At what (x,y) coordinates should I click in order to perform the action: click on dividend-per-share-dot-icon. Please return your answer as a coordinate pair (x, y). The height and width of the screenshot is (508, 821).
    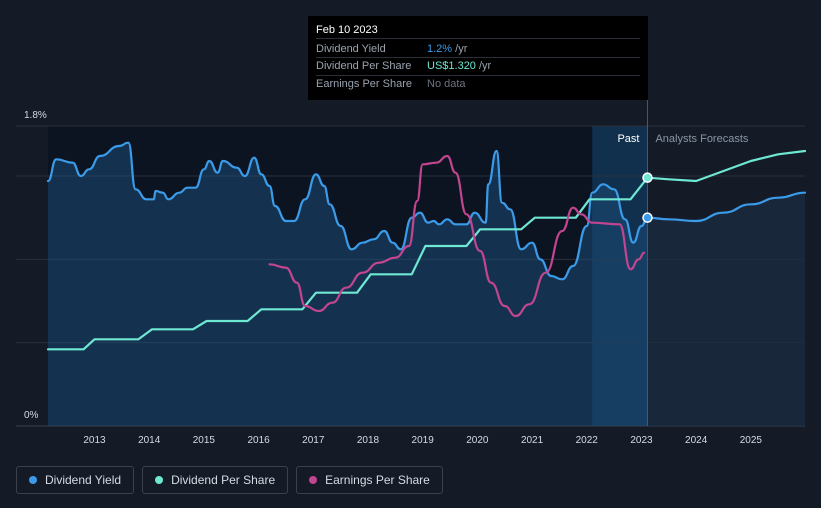
    Looking at the image, I should click on (159, 480).